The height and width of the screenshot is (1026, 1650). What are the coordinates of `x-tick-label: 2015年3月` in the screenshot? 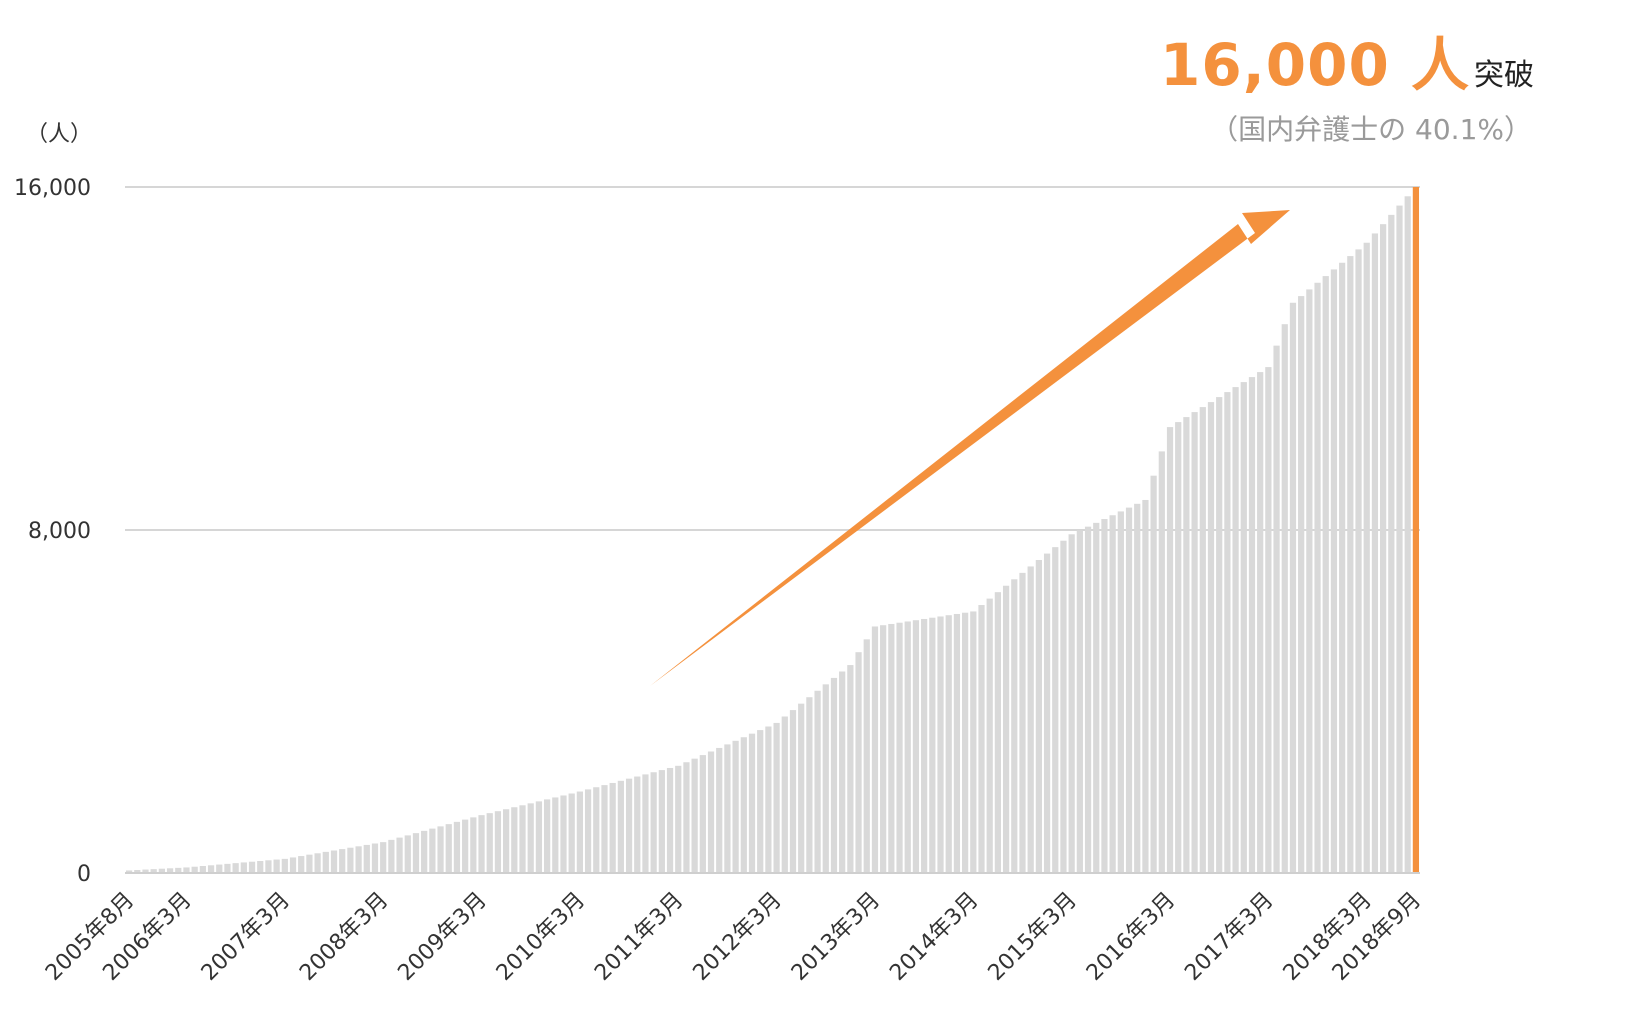 It's located at (1033, 937).